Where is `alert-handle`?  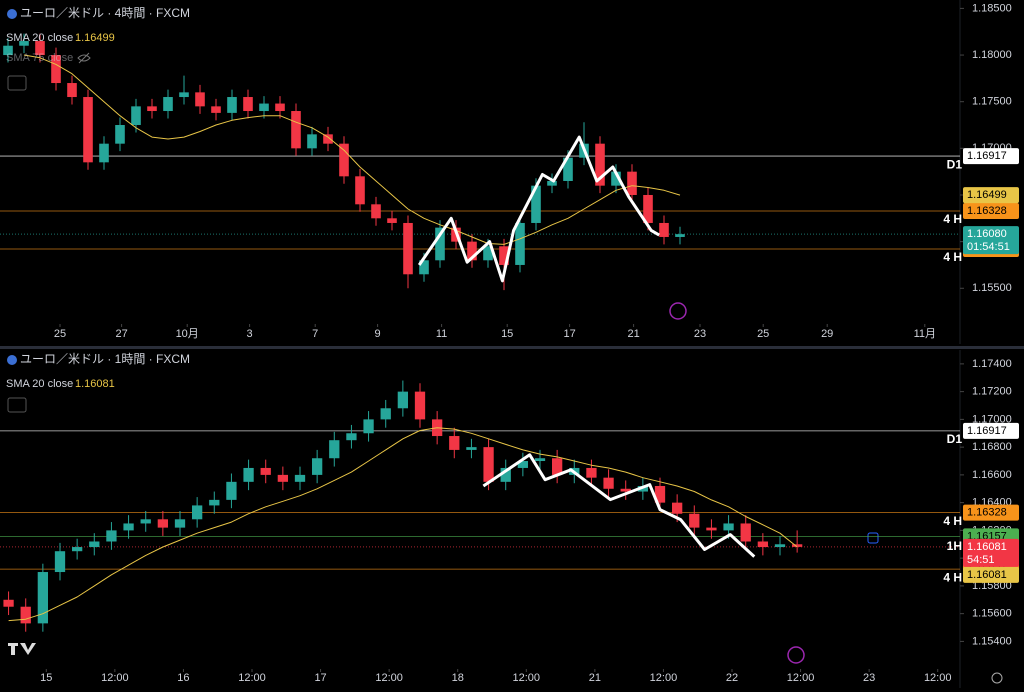 alert-handle is located at coordinates (873, 538).